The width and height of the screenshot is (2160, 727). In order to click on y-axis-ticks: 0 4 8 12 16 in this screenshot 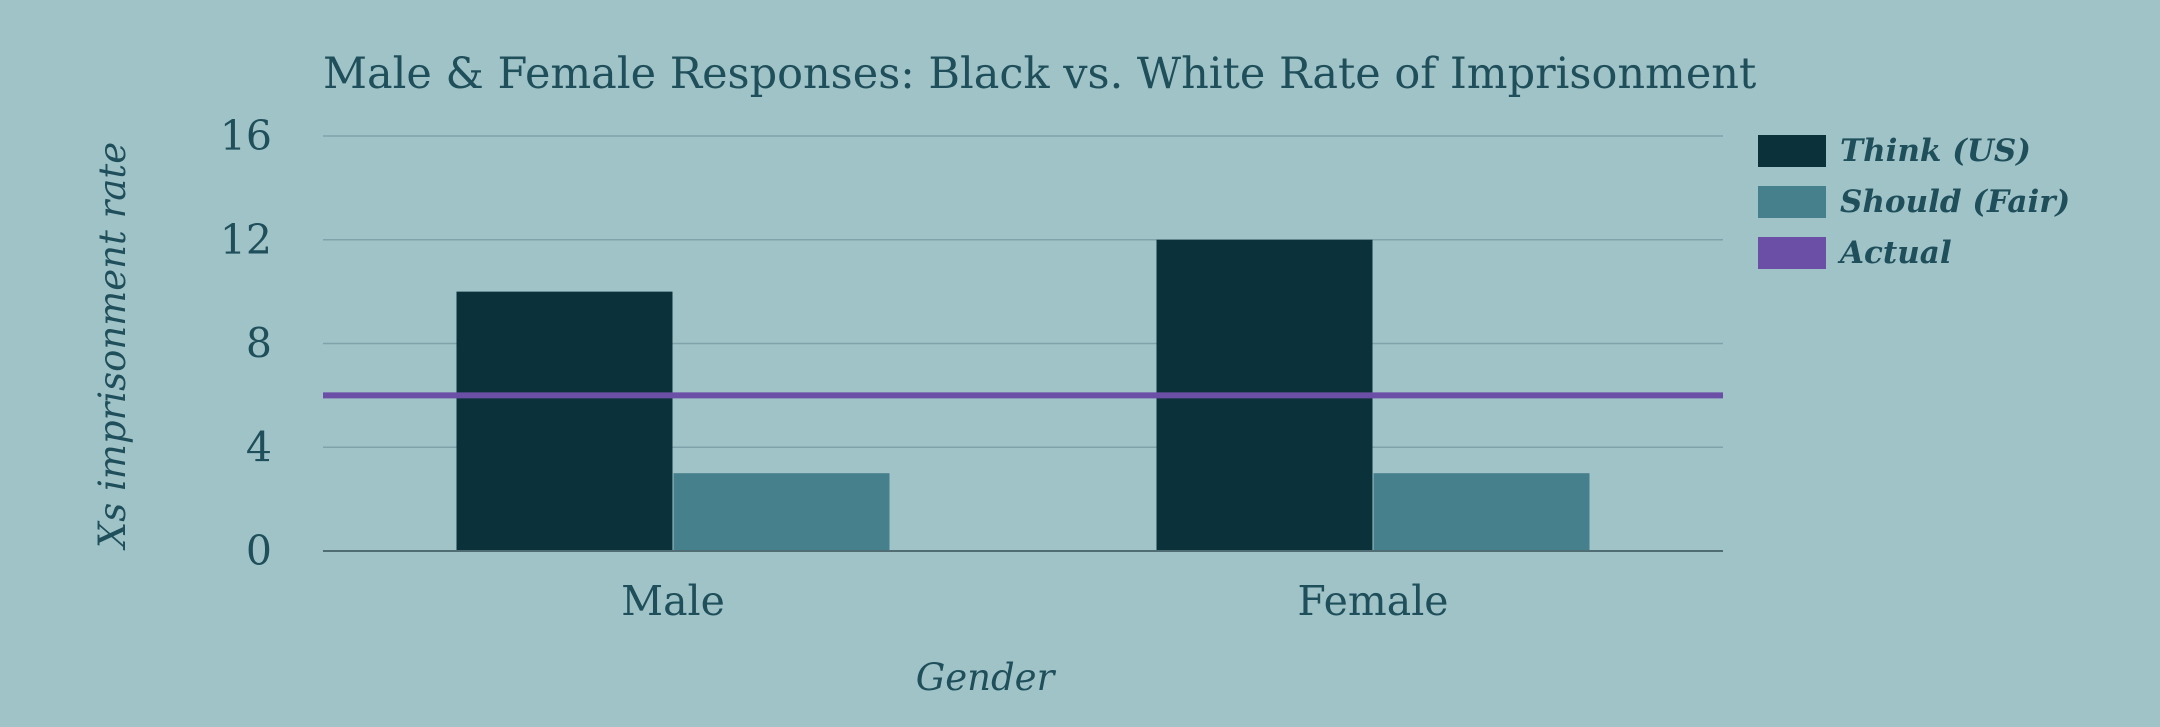, I will do `click(246, 343)`.